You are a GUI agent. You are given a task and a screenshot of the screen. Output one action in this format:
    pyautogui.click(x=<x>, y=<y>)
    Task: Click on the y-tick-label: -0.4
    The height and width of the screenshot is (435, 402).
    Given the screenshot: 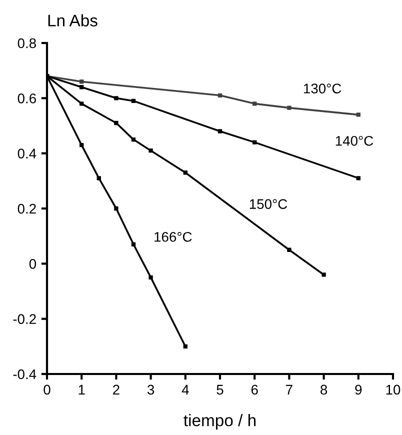 What is the action you would take?
    pyautogui.click(x=24, y=374)
    